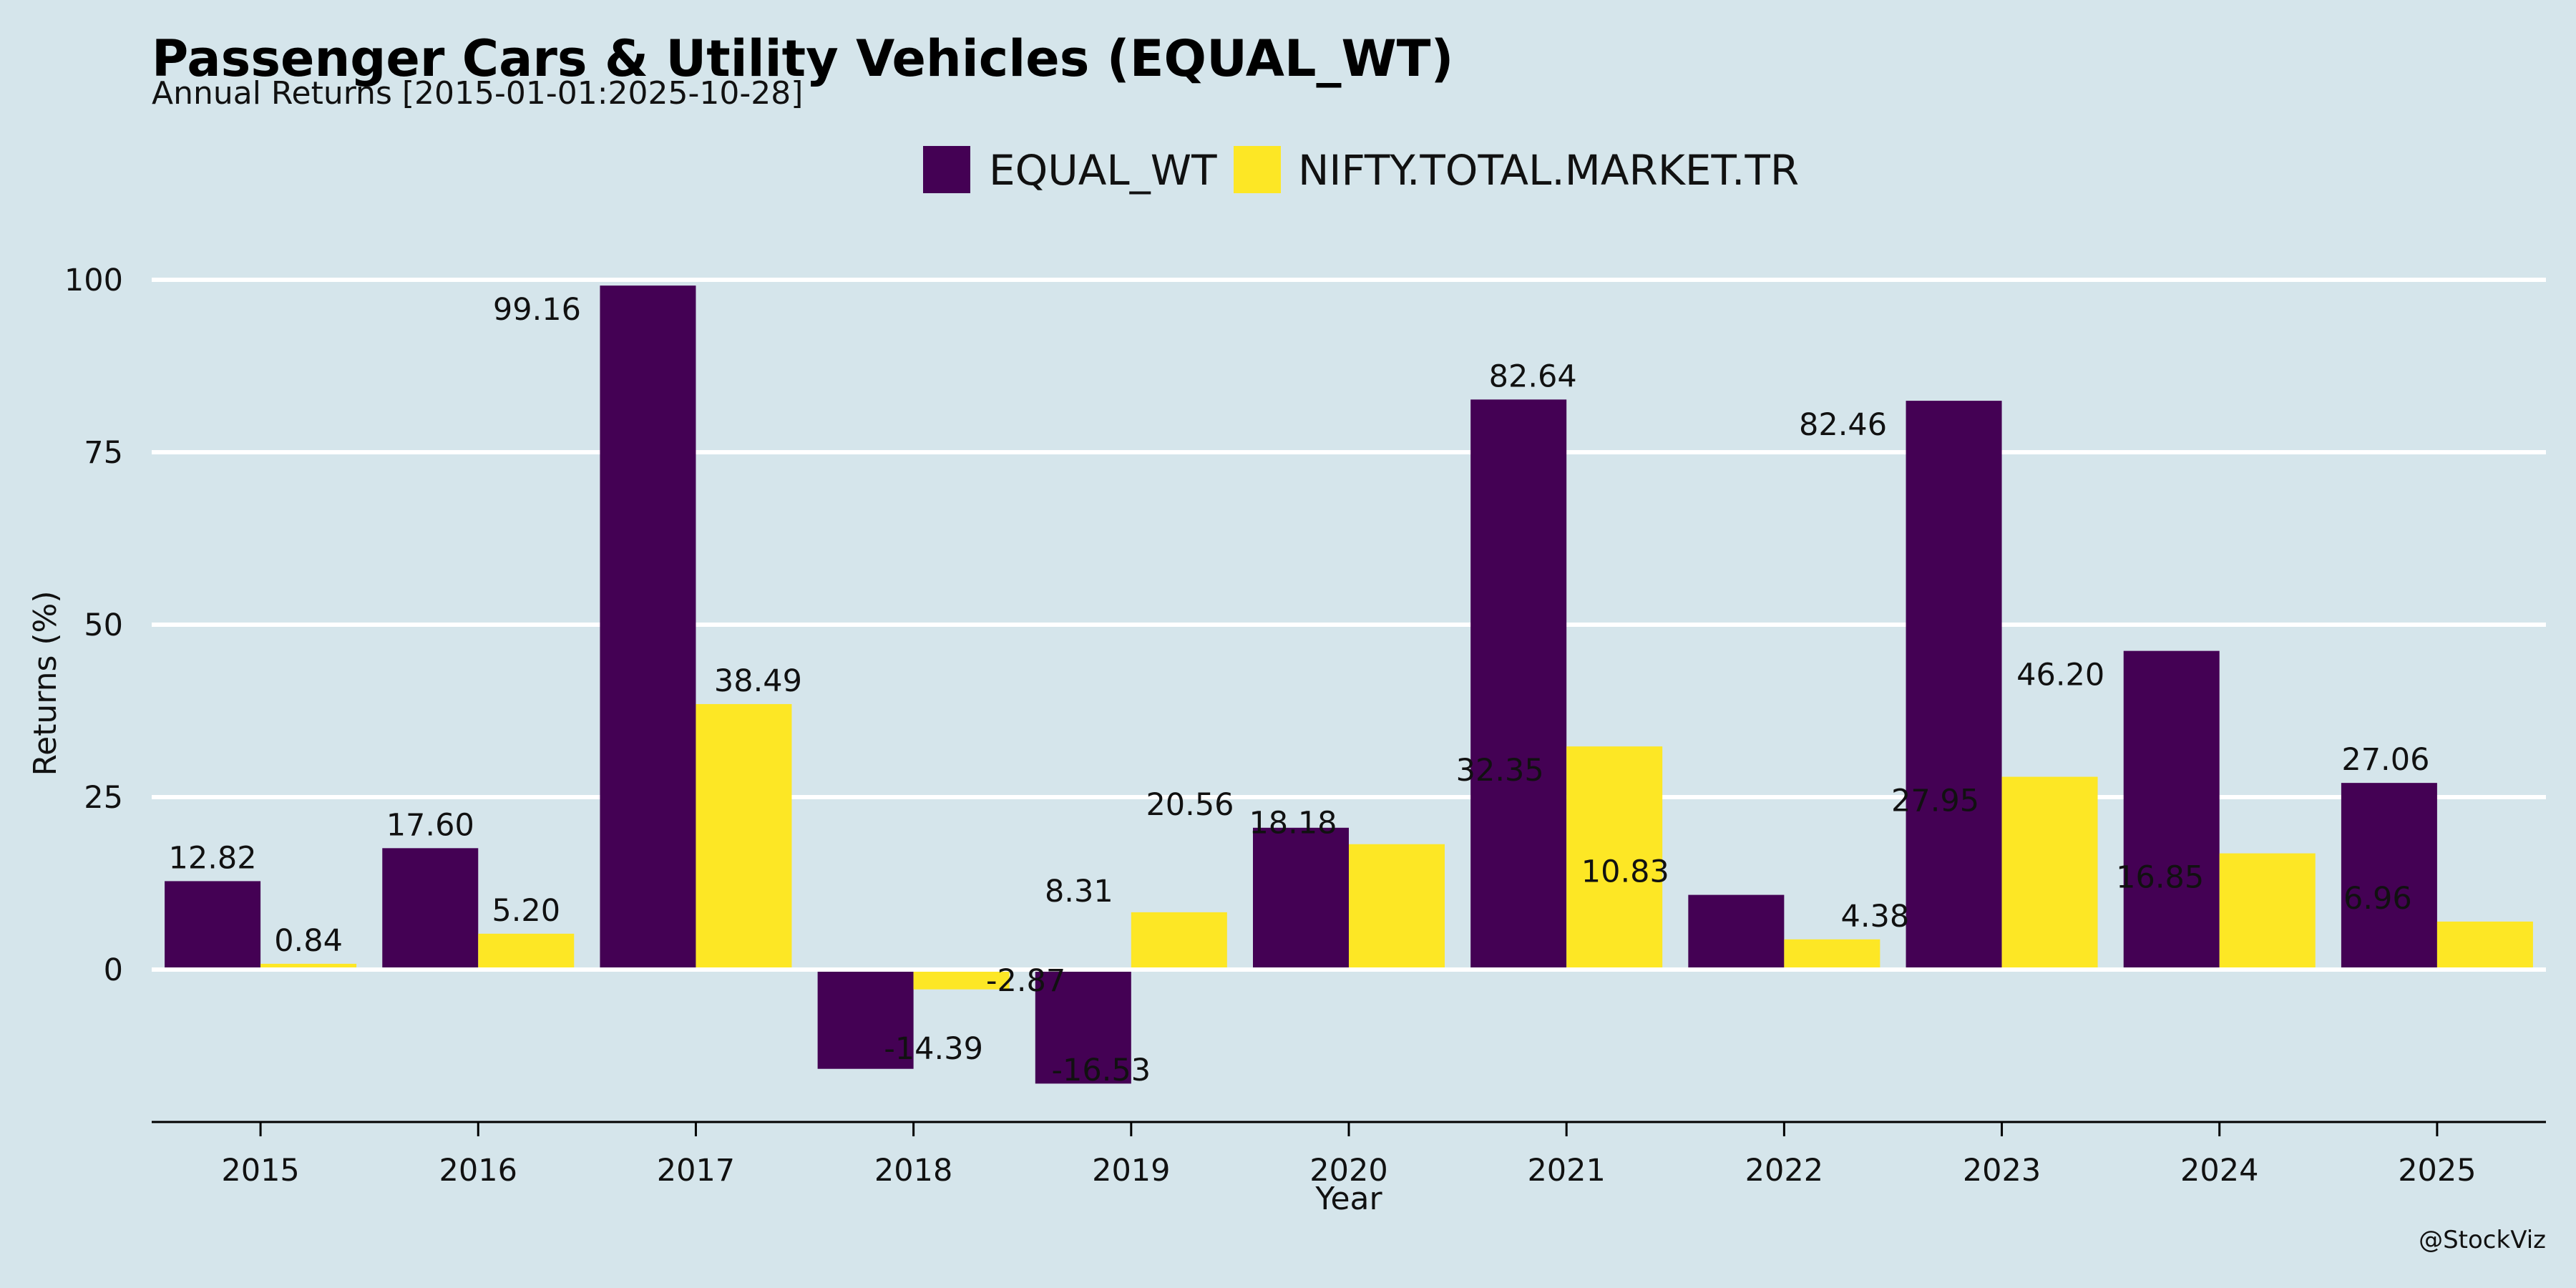 The image size is (2576, 1288). Describe the element at coordinates (961, 980) in the screenshot. I see `bar-nifty-total-market-tr-2018` at that location.